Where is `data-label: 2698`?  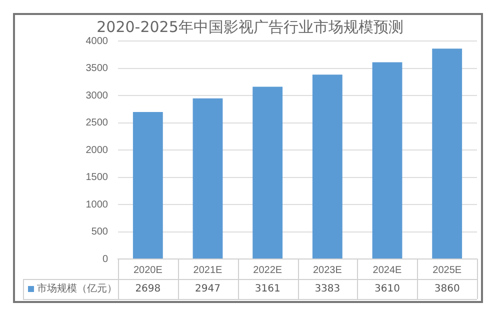
data-label: 2698 is located at coordinates (148, 289).